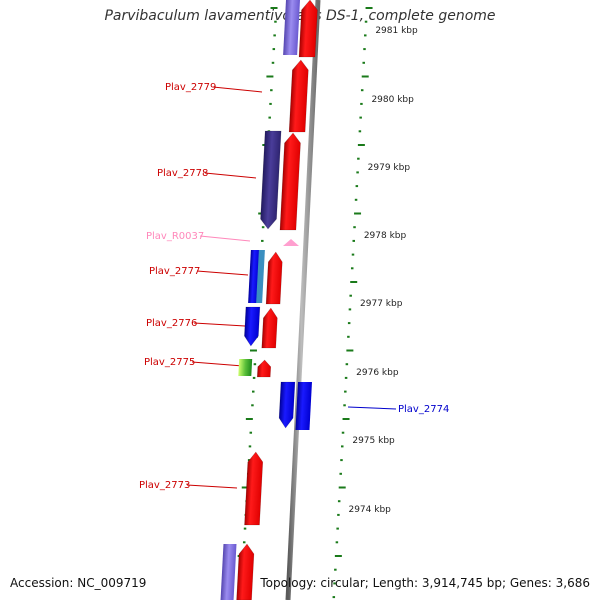  Describe the element at coordinates (190, 87) in the screenshot. I see `gene-label: Plav_2779` at that location.